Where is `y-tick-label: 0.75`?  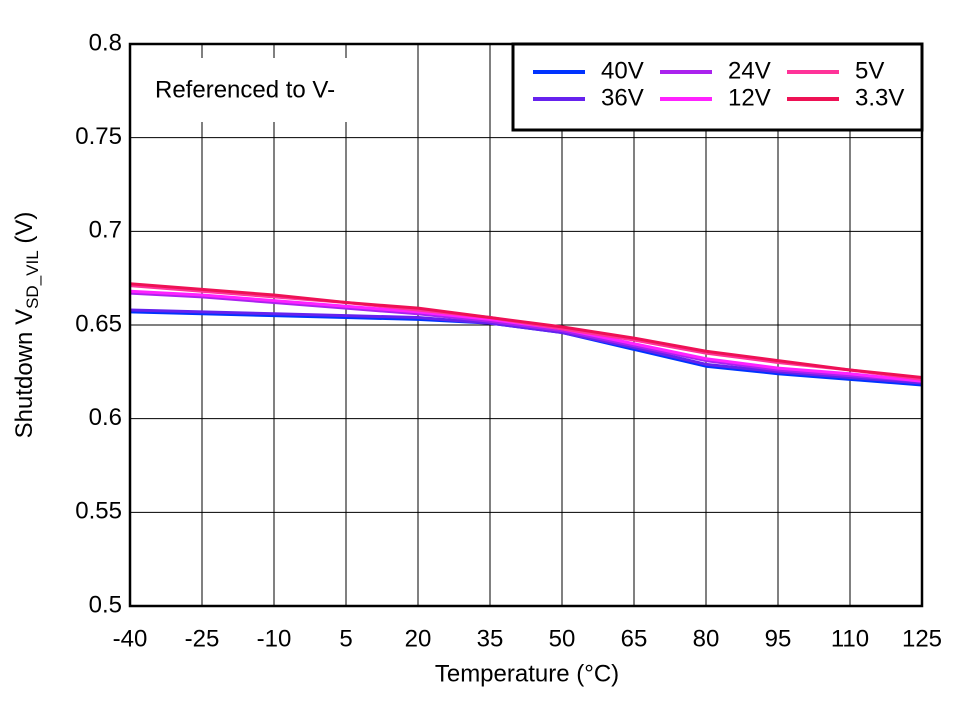 y-tick-label: 0.75 is located at coordinates (98, 136).